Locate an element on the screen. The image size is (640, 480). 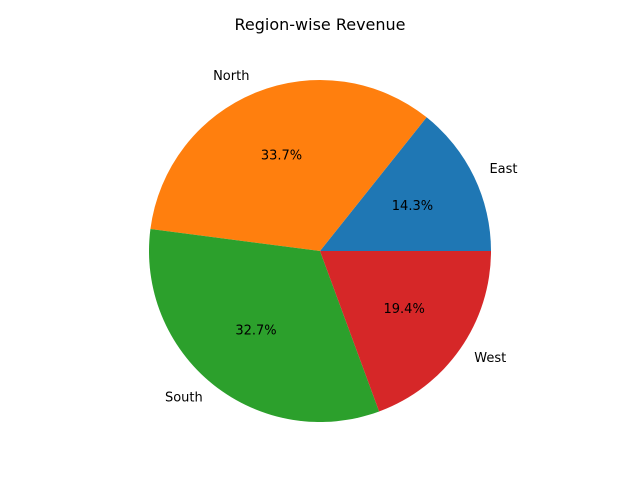
pie-slice-west is located at coordinates (405, 331).